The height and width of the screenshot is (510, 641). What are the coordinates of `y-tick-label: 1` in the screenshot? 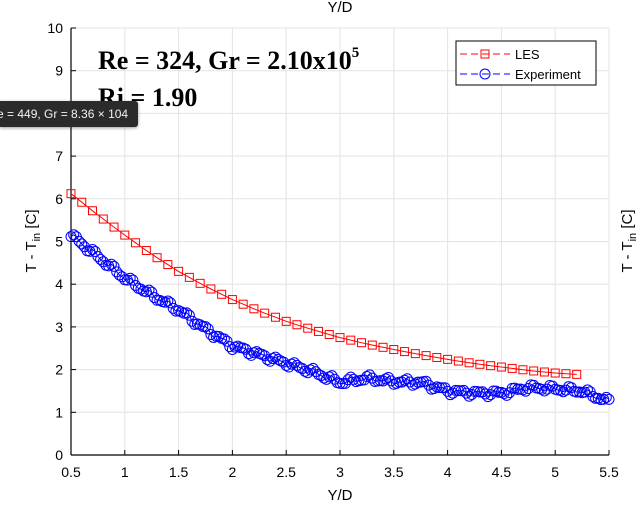 It's located at (59, 412).